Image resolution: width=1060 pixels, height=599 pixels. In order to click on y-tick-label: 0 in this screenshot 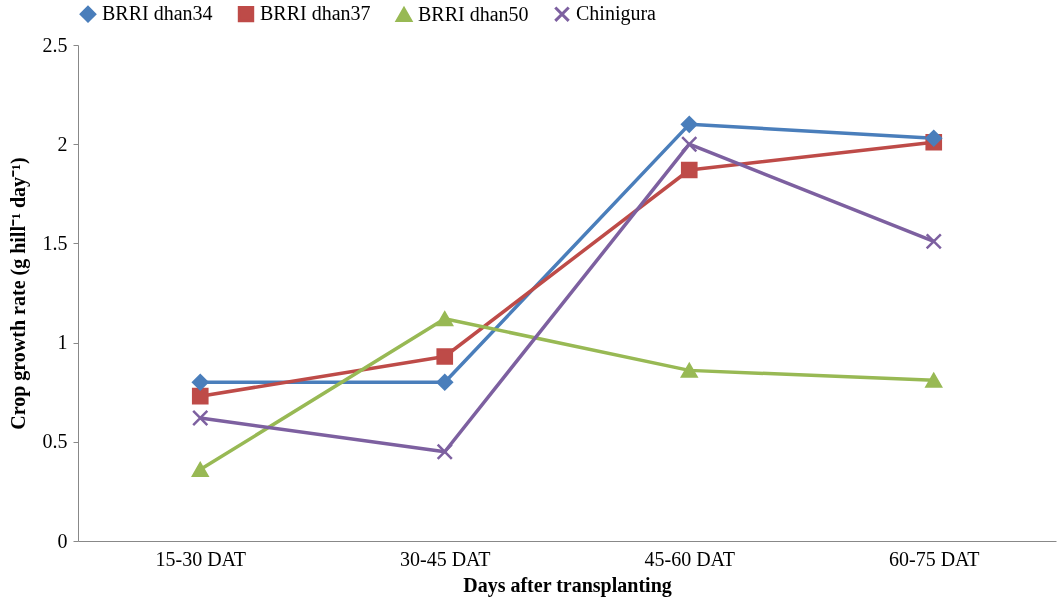, I will do `click(62, 540)`.